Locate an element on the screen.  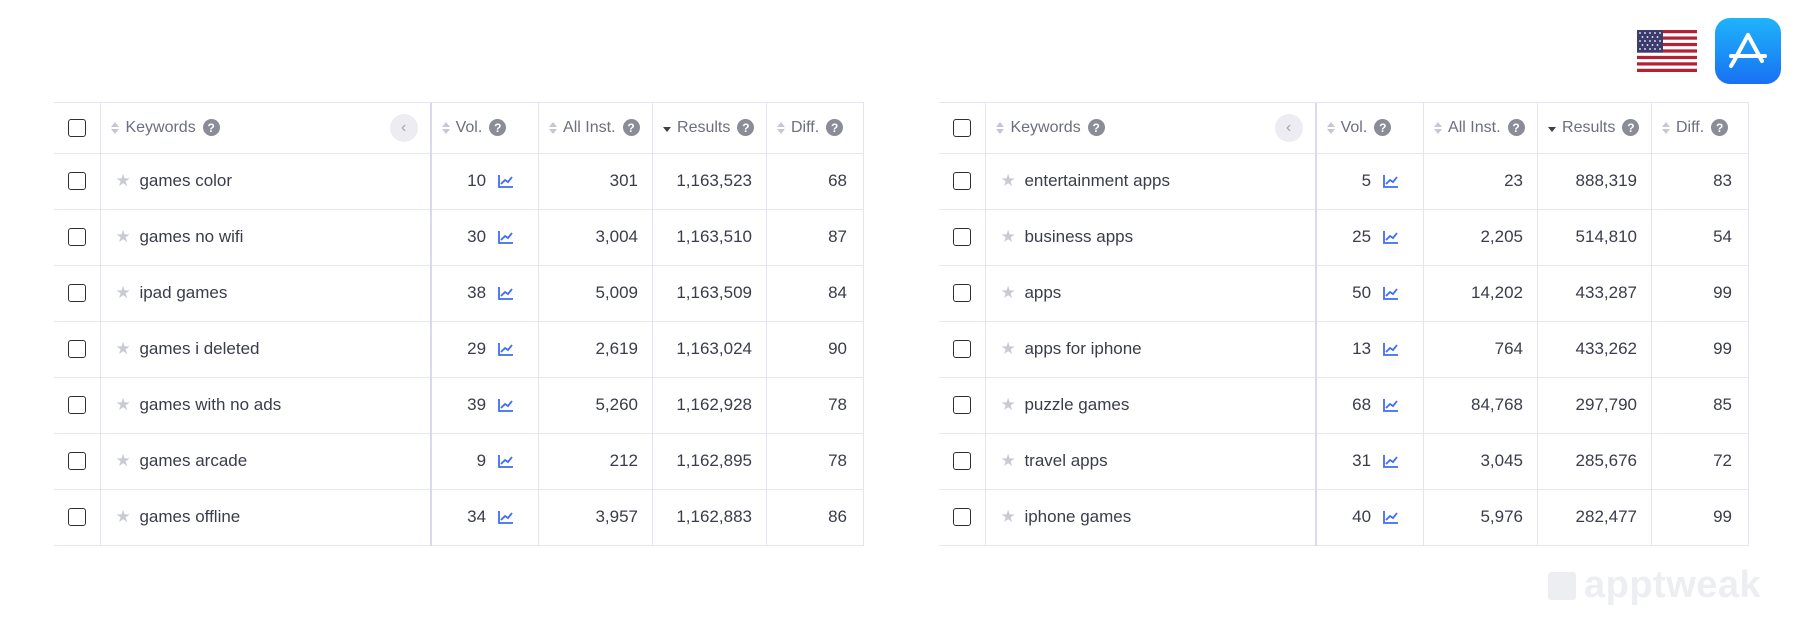
table-row: ★ puzzle games 68 84,768 297,790 85 is located at coordinates (1344, 405).